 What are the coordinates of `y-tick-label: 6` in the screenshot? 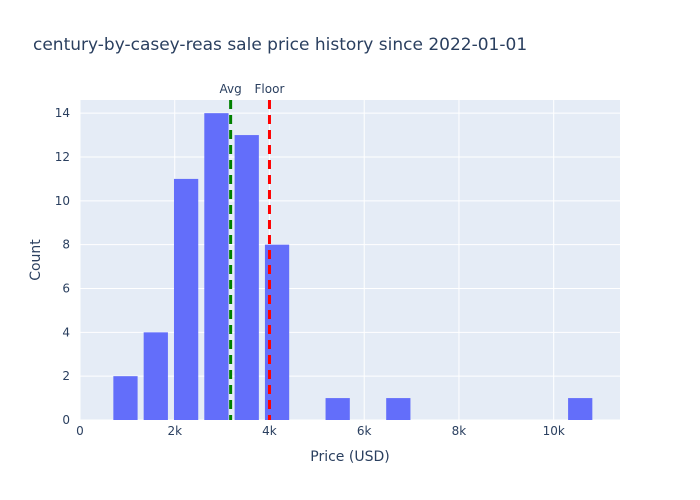 It's located at (66, 288).